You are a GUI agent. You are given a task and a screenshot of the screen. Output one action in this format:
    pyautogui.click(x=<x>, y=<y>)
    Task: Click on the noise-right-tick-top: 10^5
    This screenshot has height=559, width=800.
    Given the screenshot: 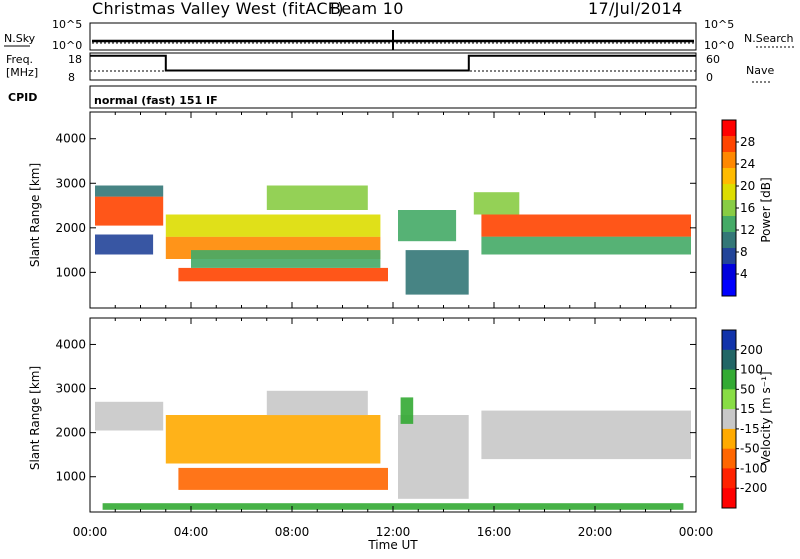 What is the action you would take?
    pyautogui.click(x=719, y=24)
    